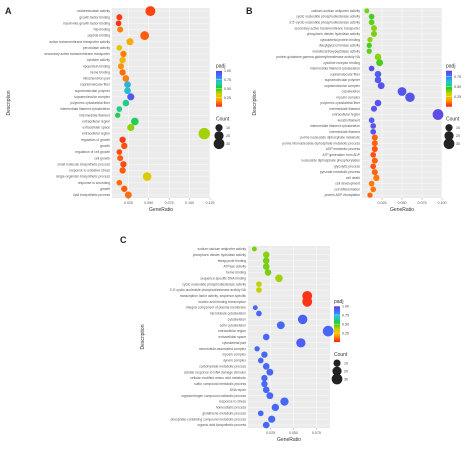 This screenshot has height=470, width=474. I want to click on term-label: myosin complex, so click(348, 97).